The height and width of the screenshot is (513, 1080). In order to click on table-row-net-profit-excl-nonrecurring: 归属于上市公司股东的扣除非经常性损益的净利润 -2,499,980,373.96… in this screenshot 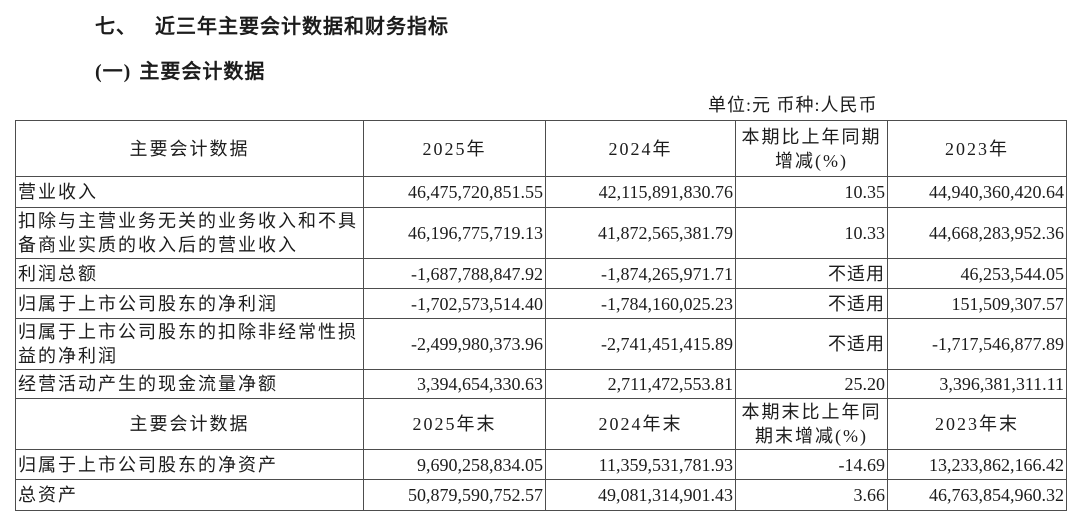, I will do `click(541, 344)`.